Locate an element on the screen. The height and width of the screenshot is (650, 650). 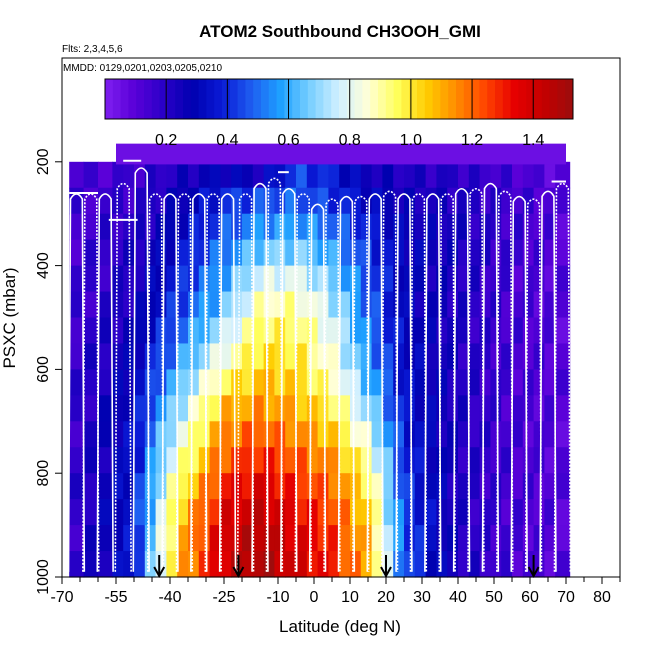
x-tick-label: -10 is located at coordinates (277, 597).